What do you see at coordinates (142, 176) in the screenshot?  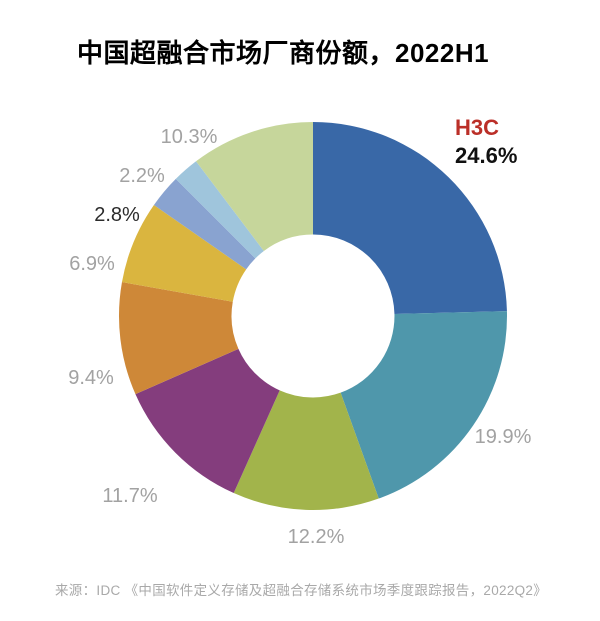 I see `slice-label-2.2pct: 2.2%` at bounding box center [142, 176].